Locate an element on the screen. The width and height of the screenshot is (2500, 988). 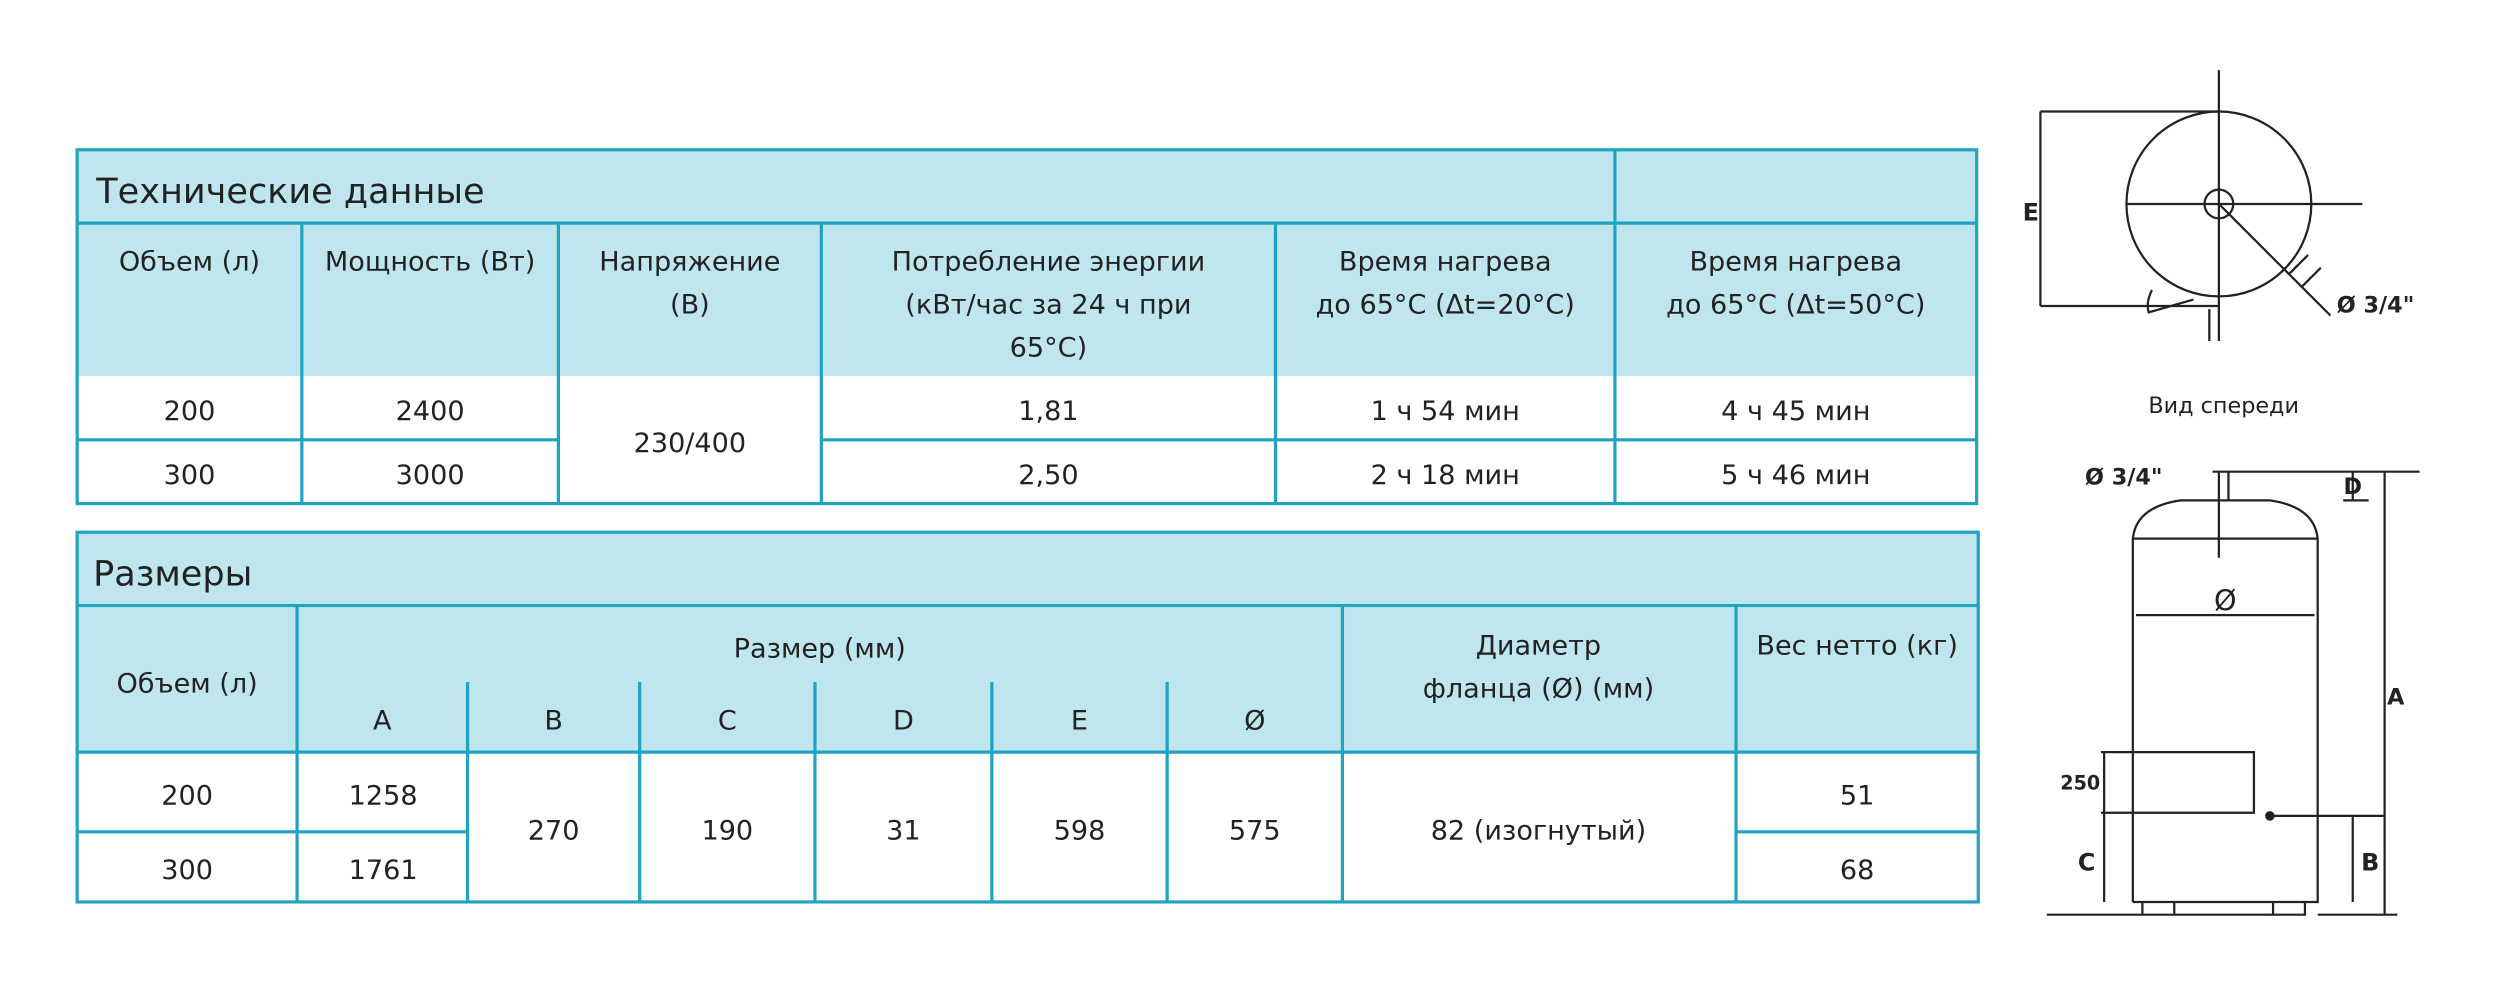
cell: 598 is located at coordinates (1080, 830).